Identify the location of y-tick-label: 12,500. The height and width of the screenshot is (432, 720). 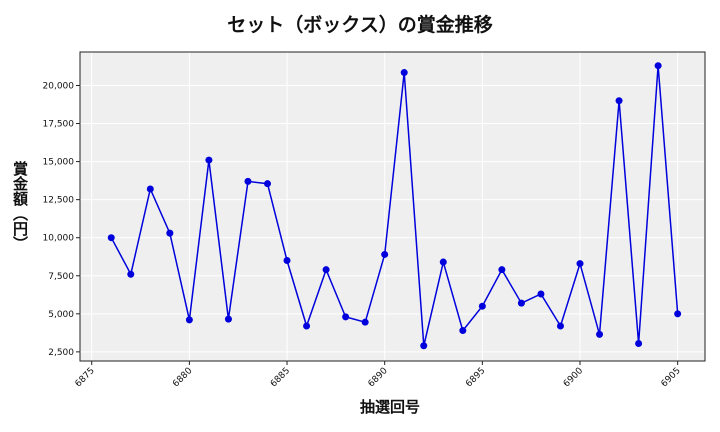
(59, 201).